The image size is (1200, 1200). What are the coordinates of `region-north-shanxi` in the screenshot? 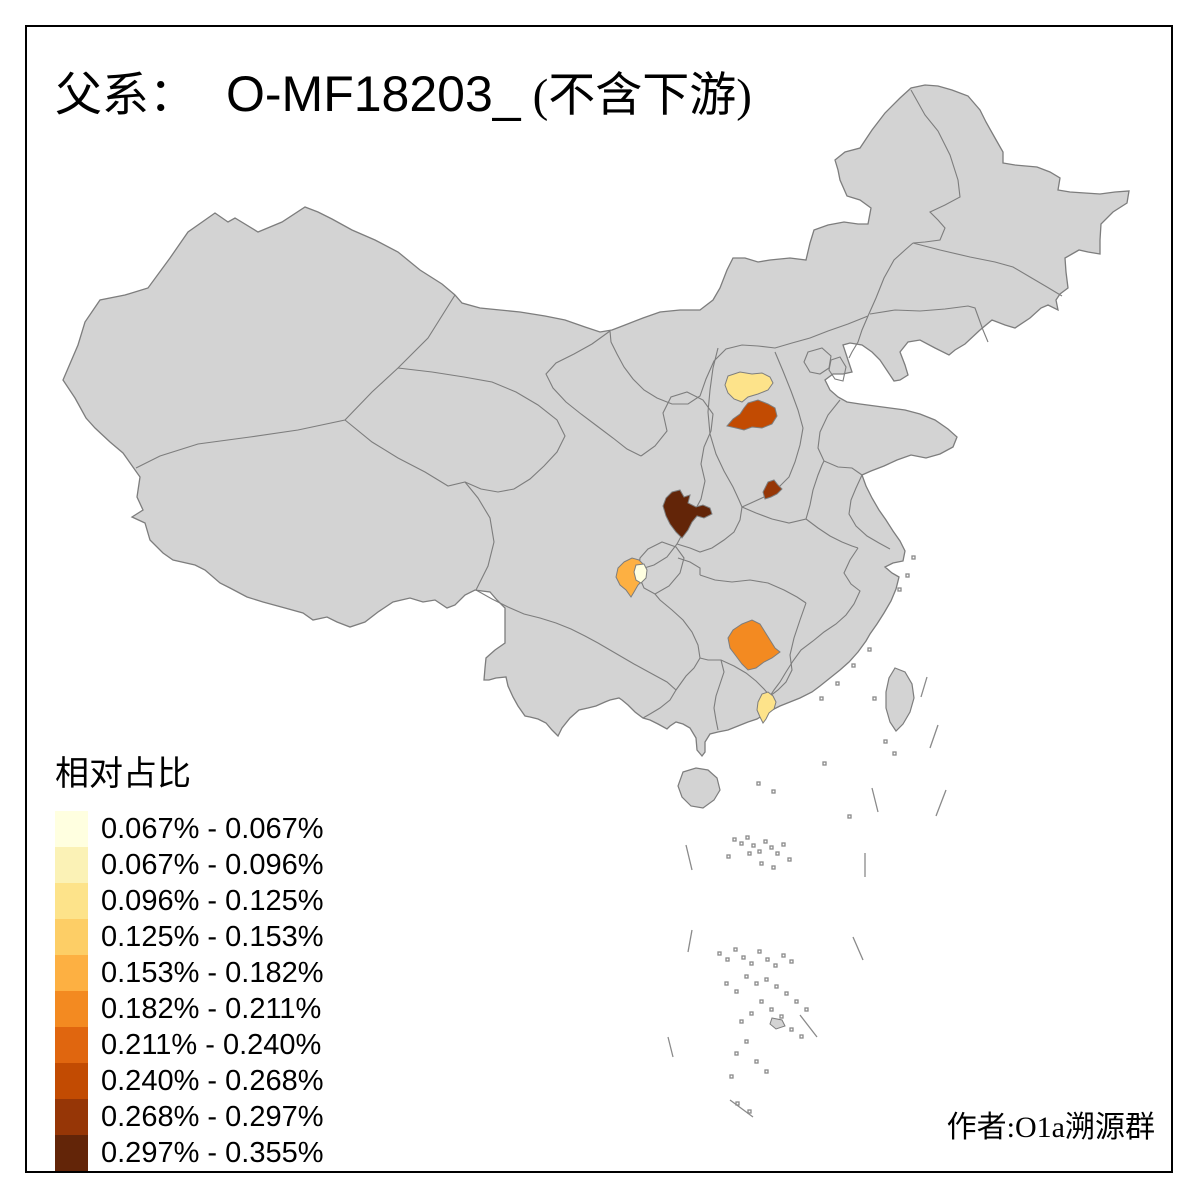 It's located at (749, 387).